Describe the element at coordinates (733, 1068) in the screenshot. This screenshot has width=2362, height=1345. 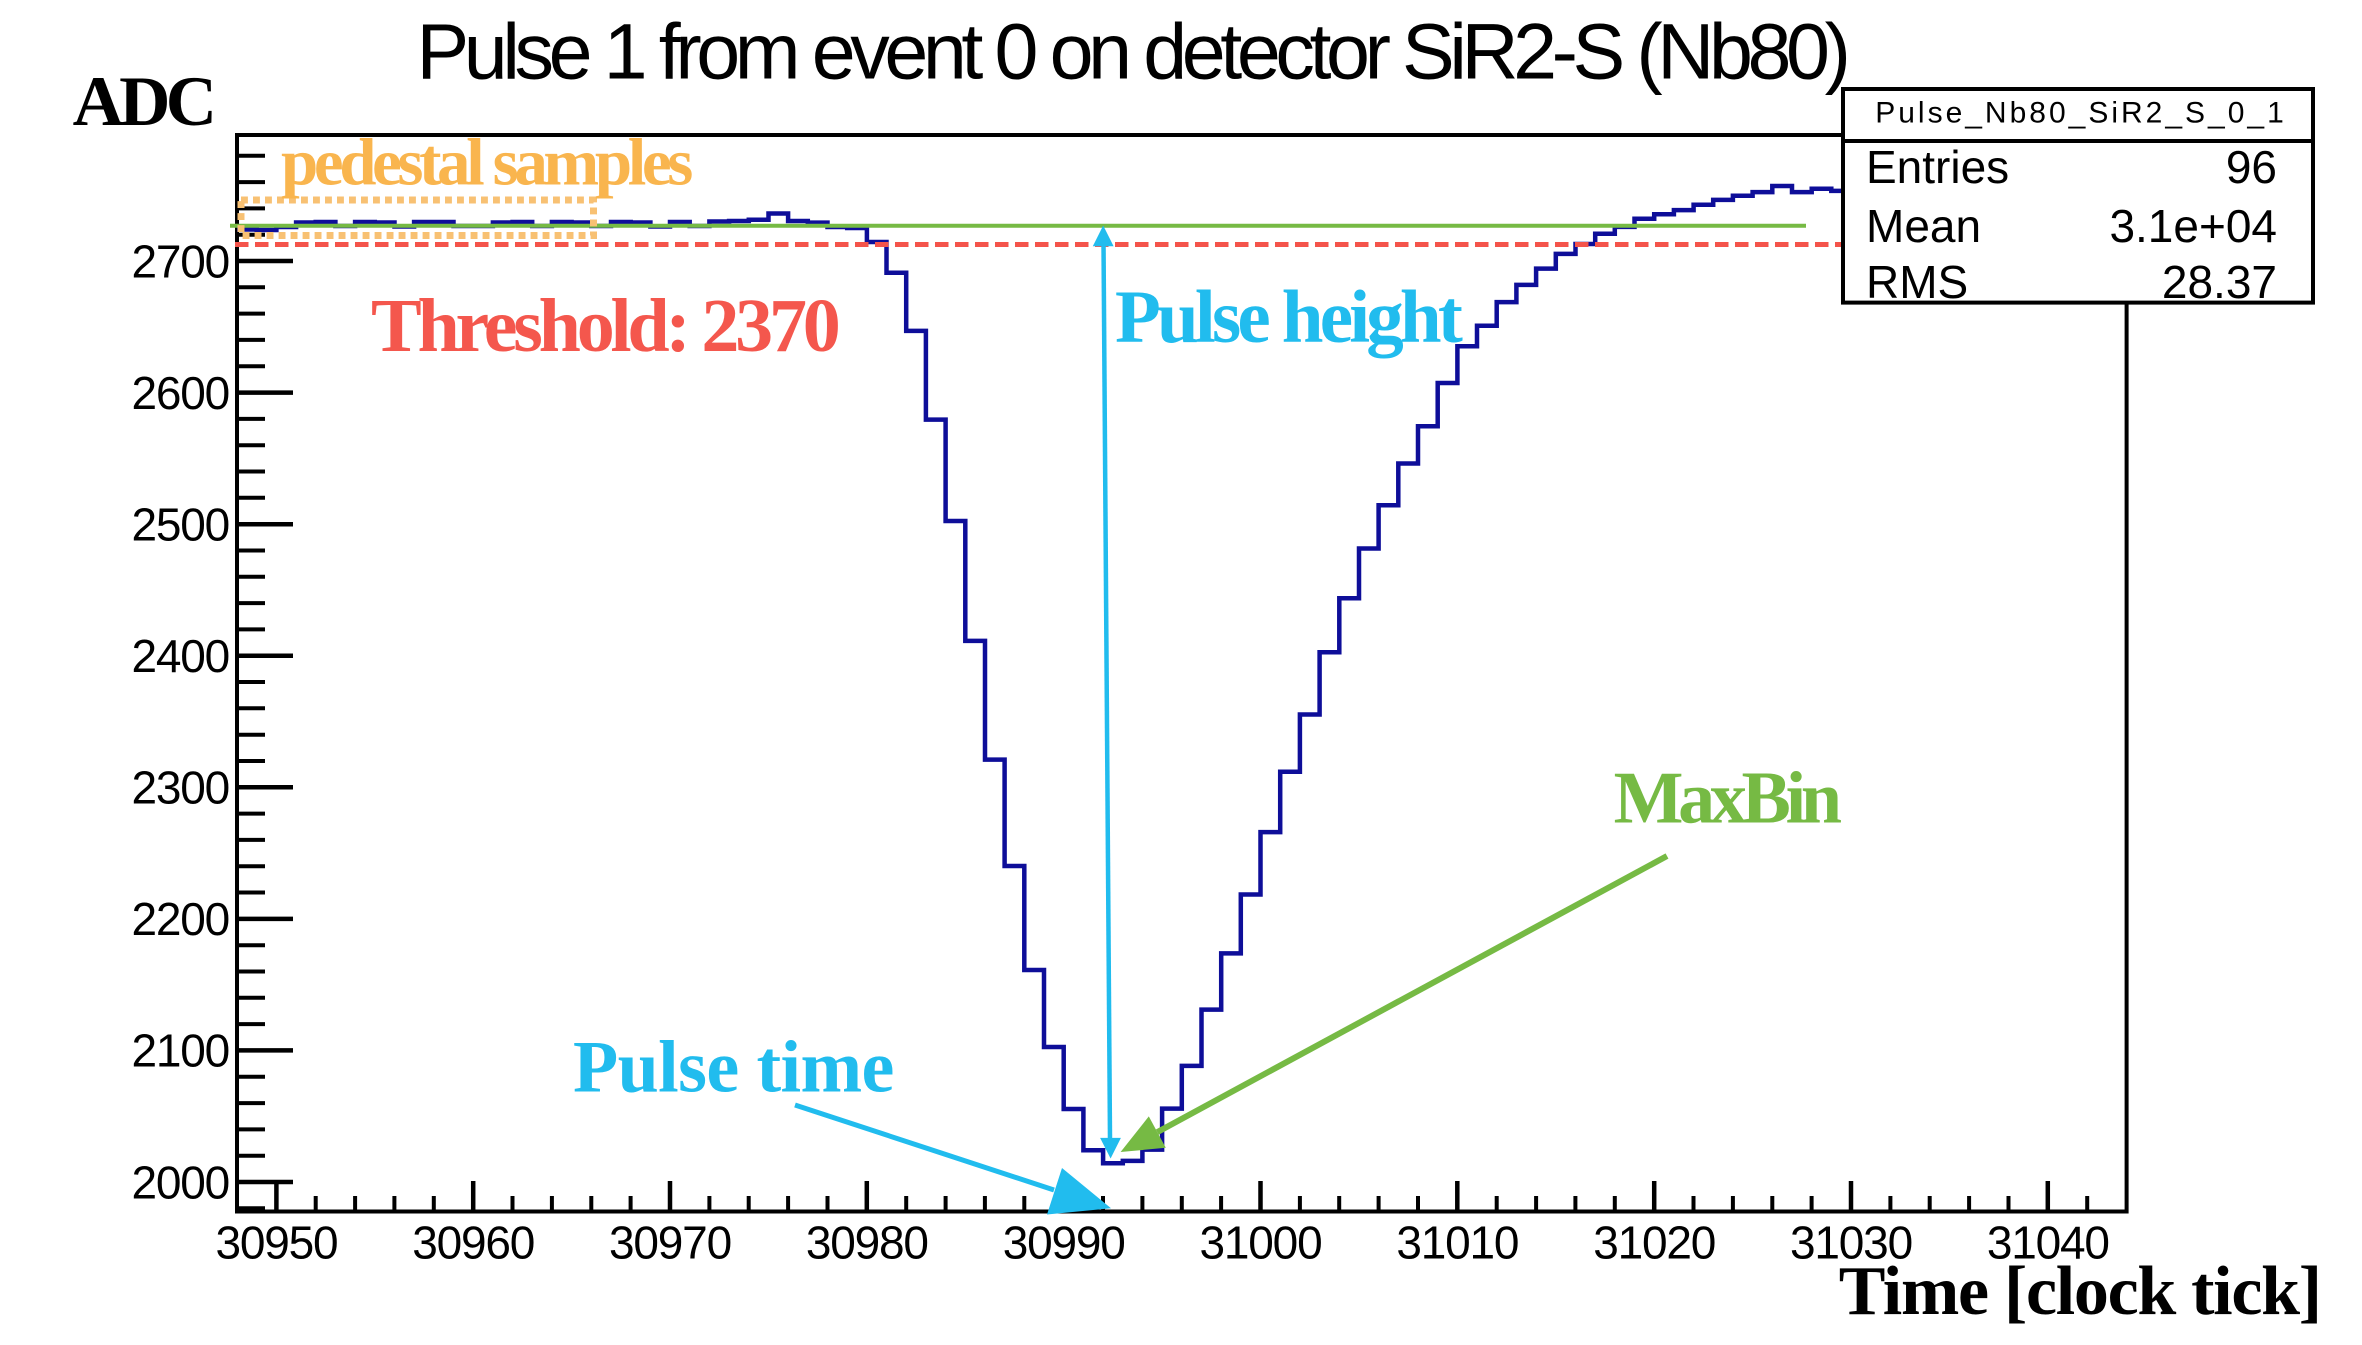
I see `svg-text: Pulse time` at that location.